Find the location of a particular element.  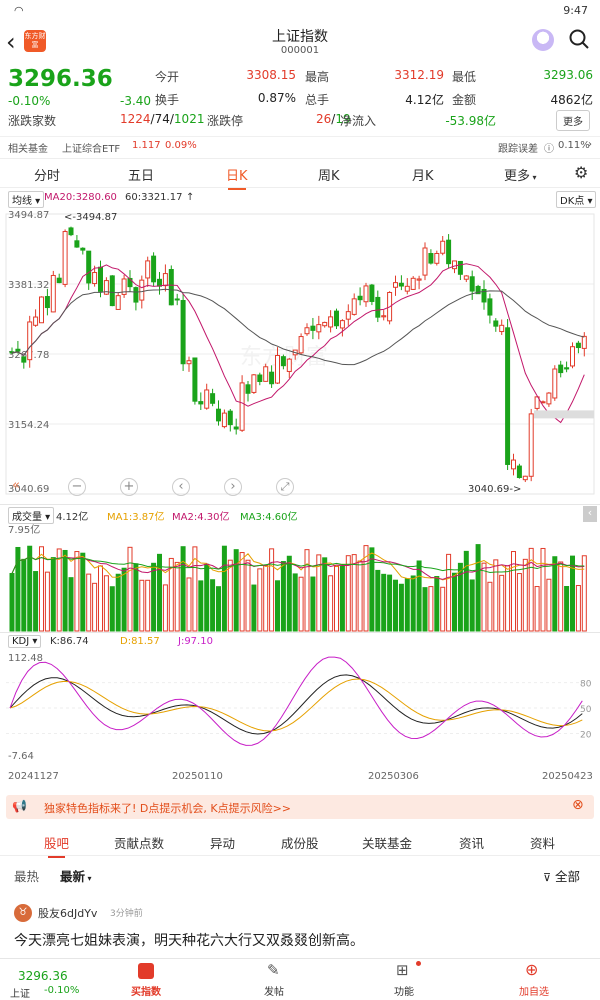

tab-movement: 异动 is located at coordinates (223, 843).